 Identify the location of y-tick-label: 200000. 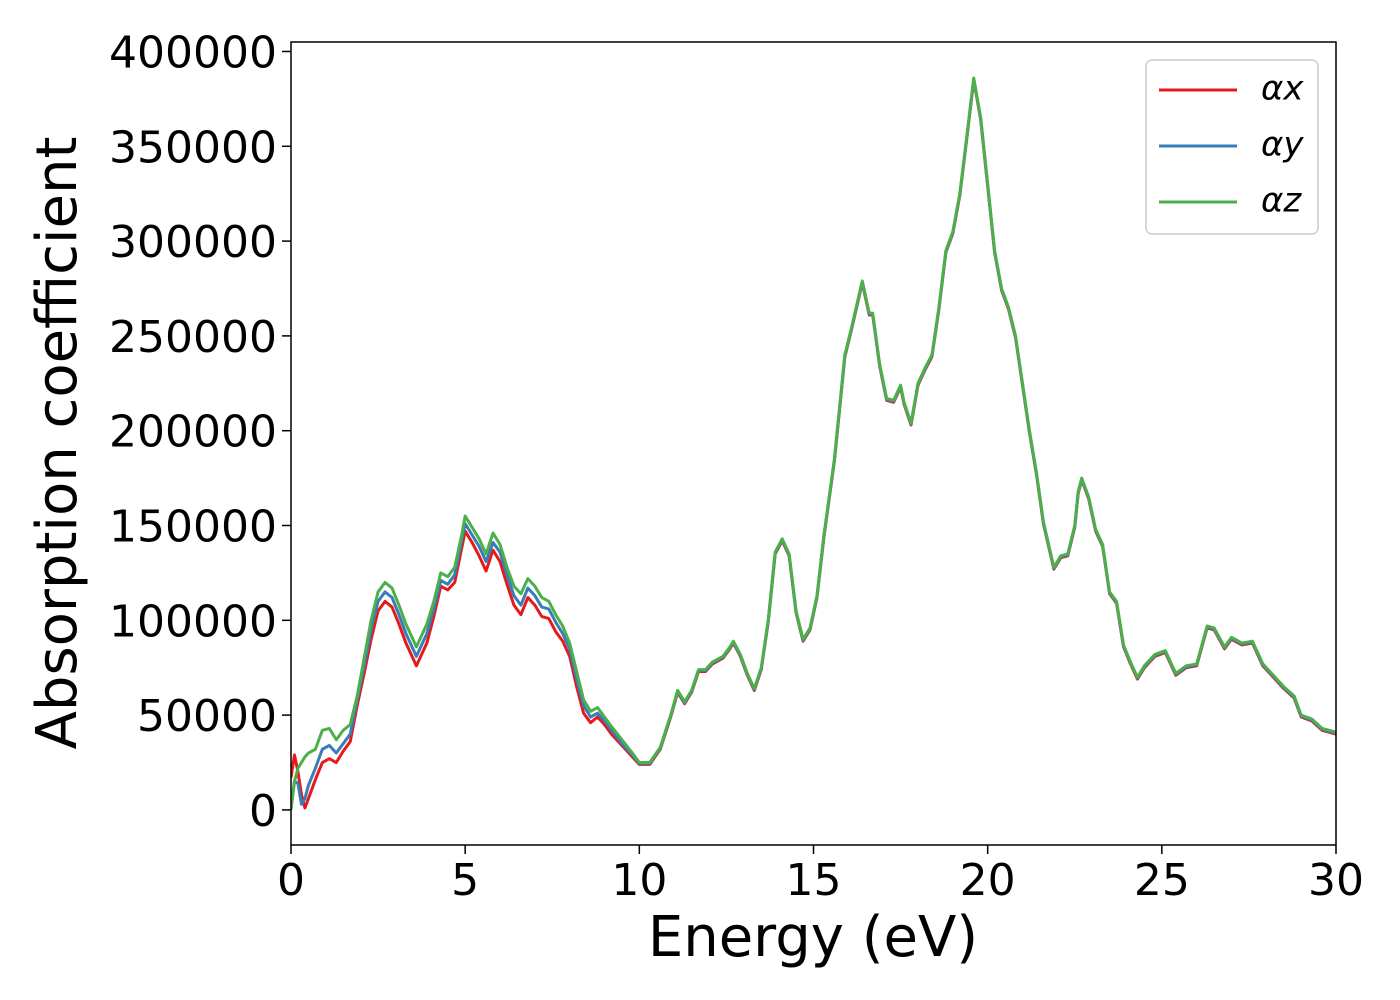
(193, 432).